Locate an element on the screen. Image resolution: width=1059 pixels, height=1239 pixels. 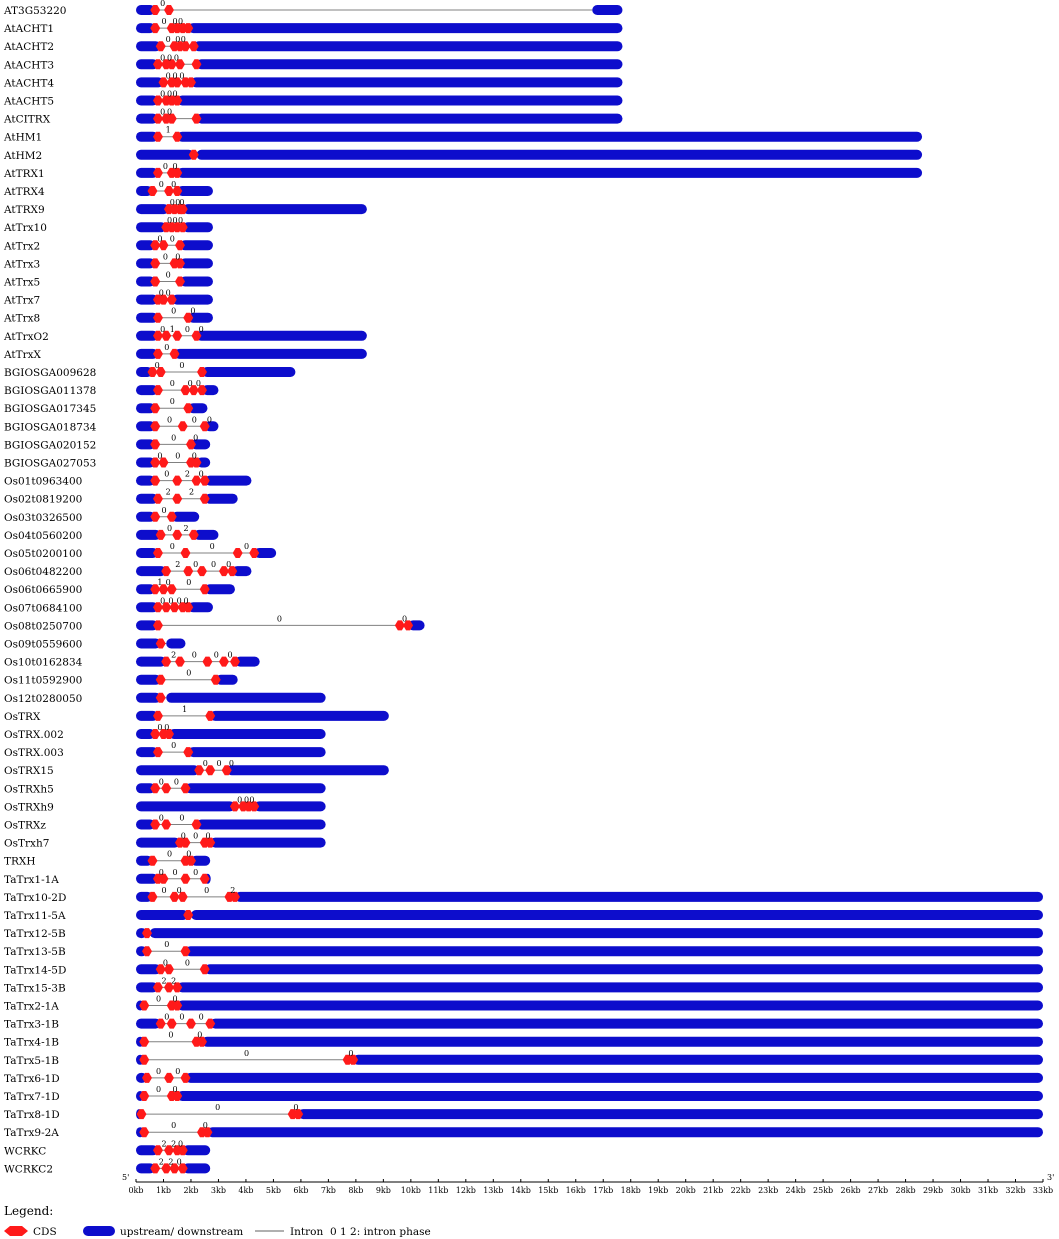
gene-row: AtTrx2 0 0 is located at coordinates (108, 243).